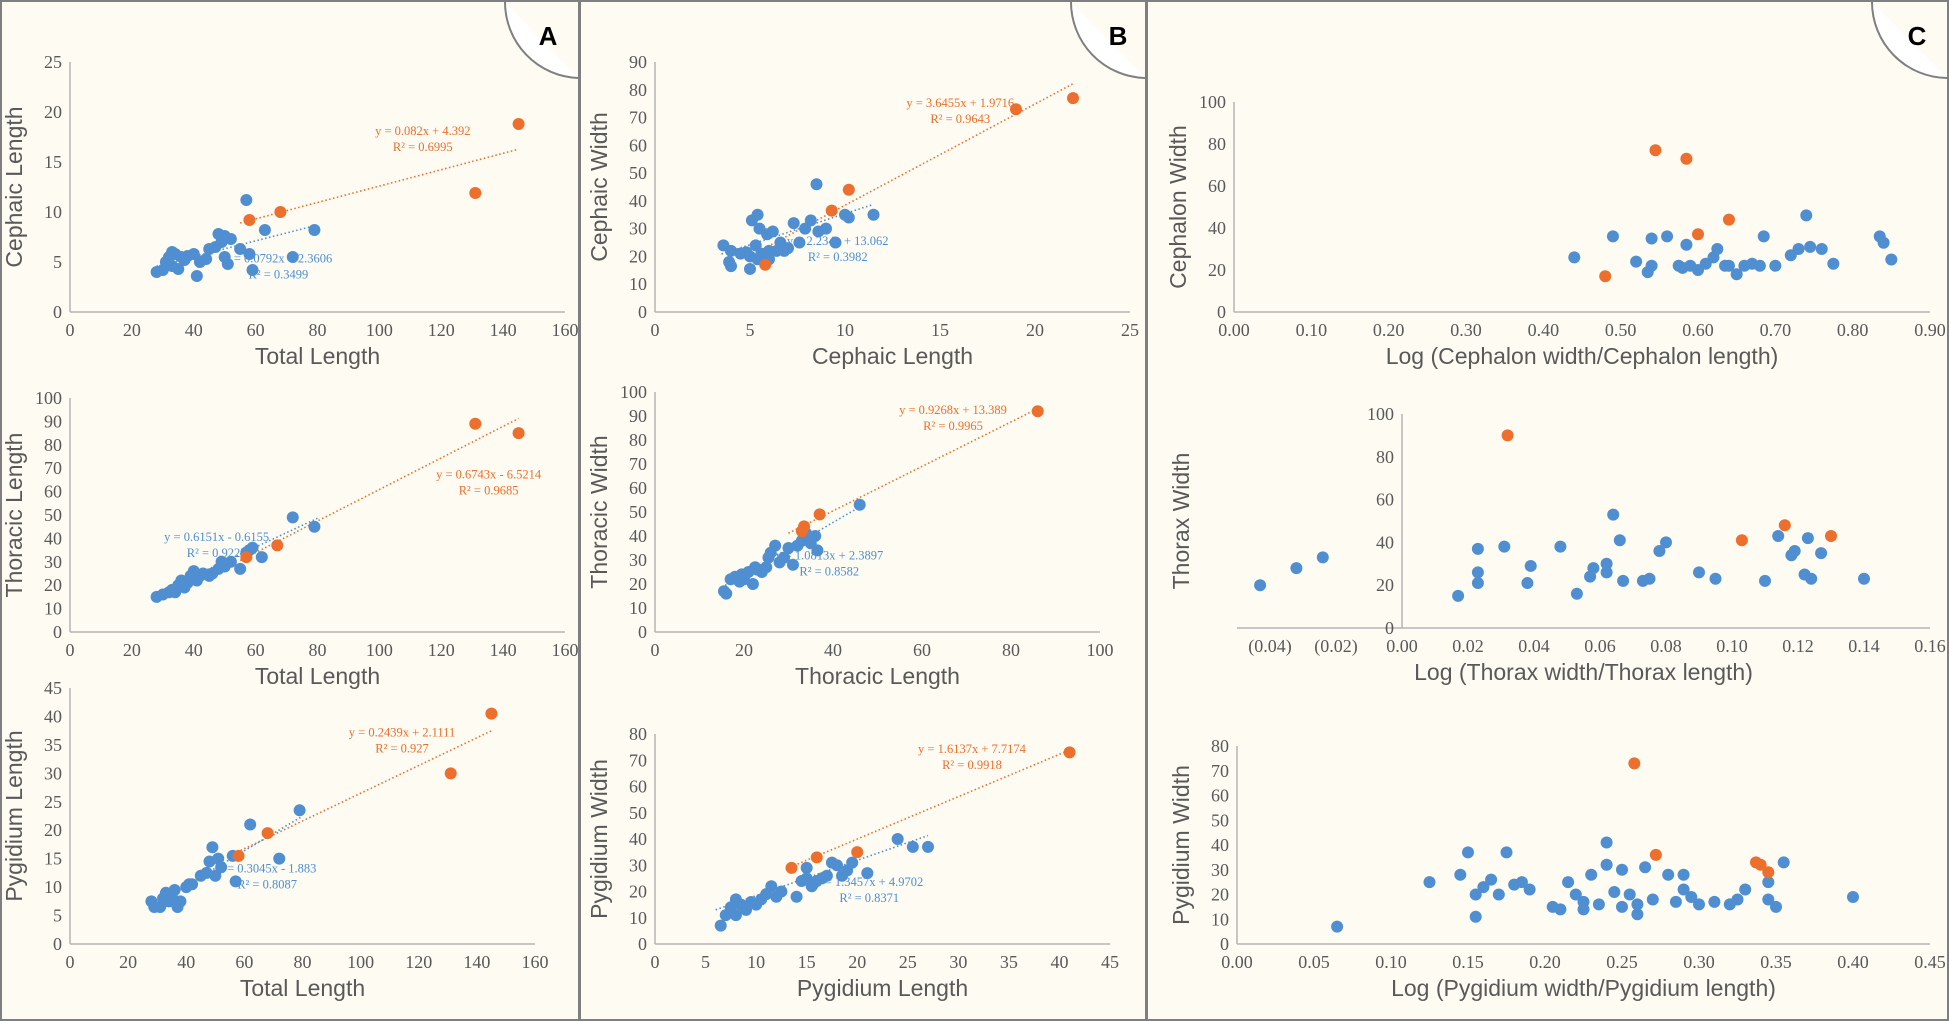 The height and width of the screenshot is (1021, 1949). What do you see at coordinates (1224, 944) in the screenshot?
I see `chart-c3-y-tick-label: 0` at bounding box center [1224, 944].